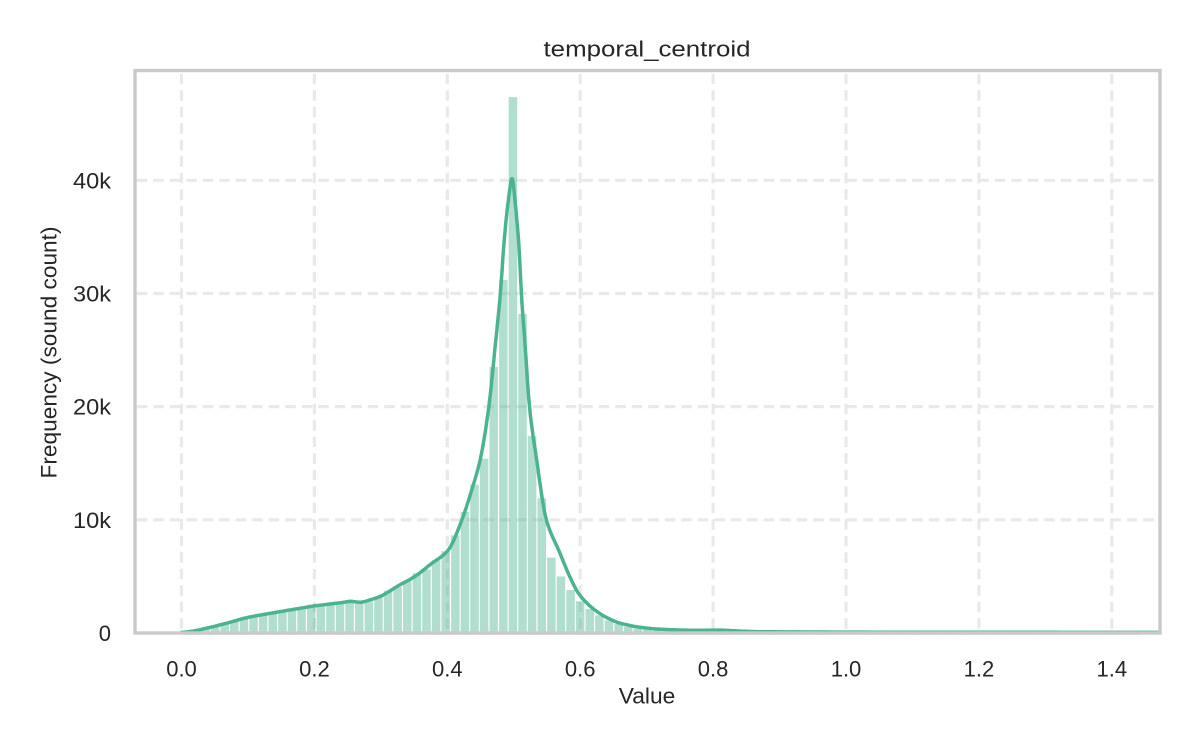  I want to click on svg-text: 1.0, so click(846, 669).